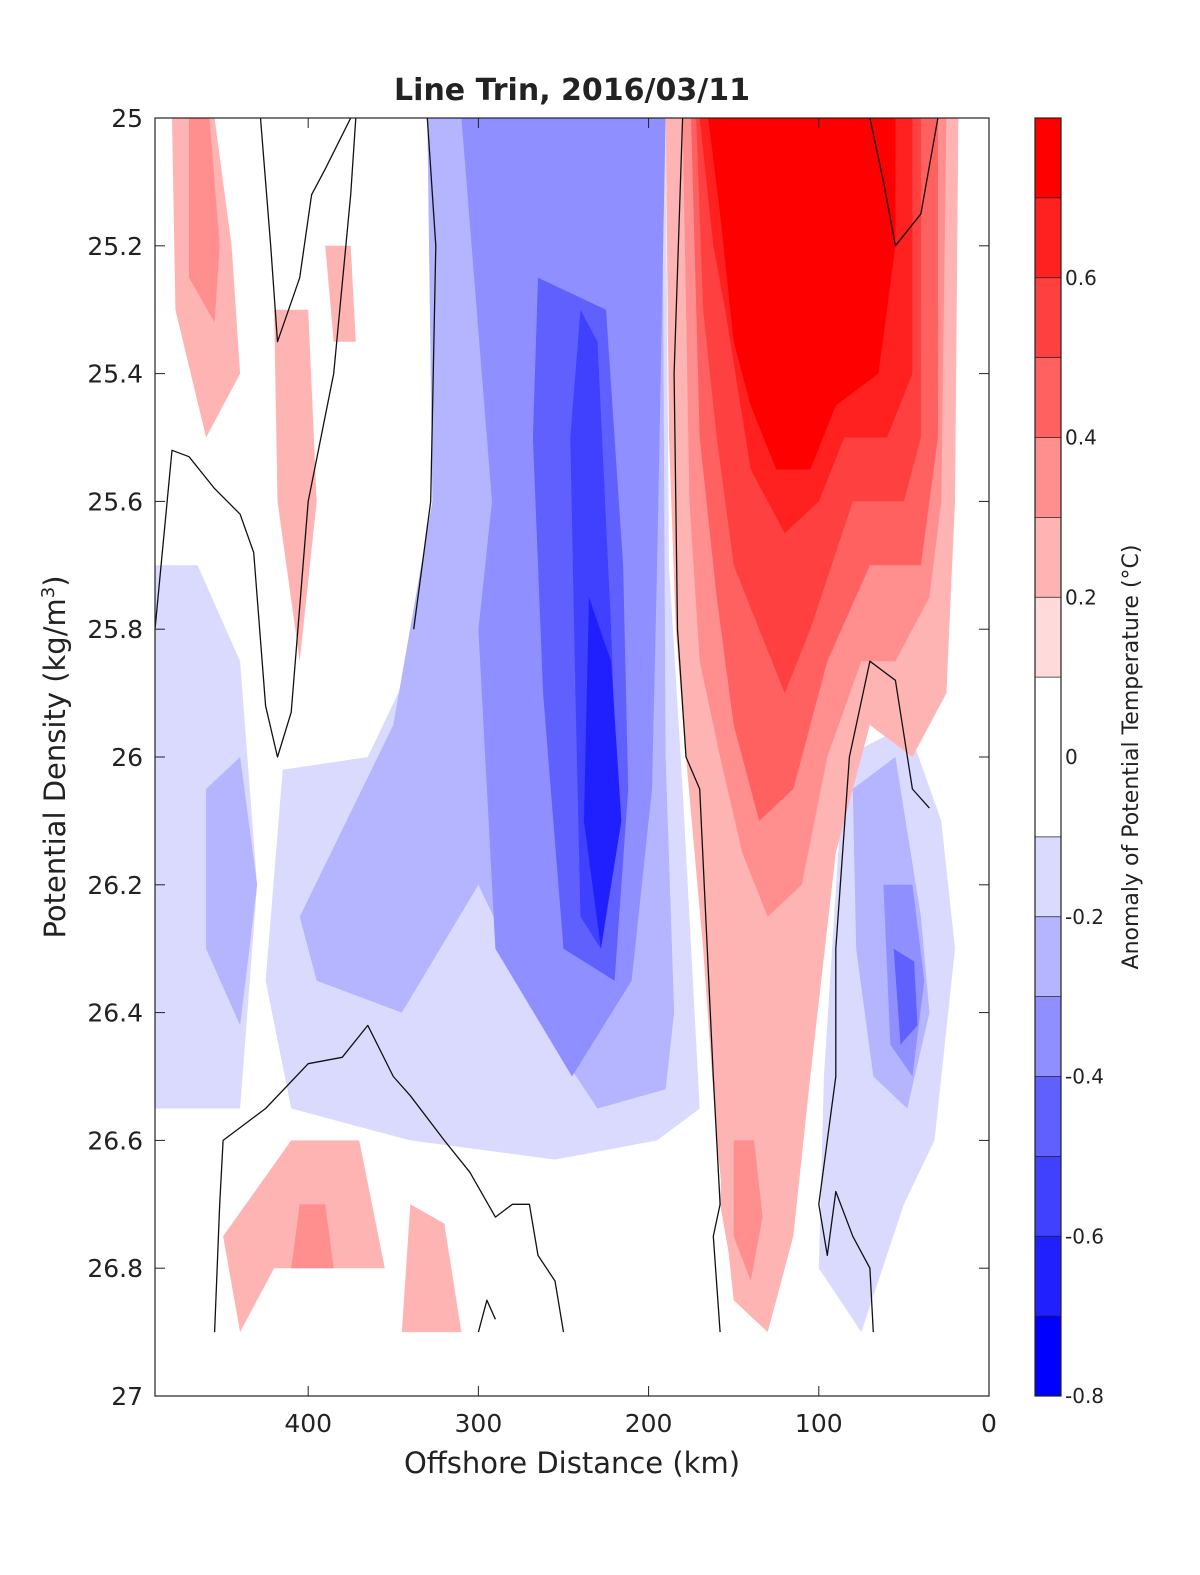 The image size is (1200, 1575). Describe the element at coordinates (1081, 278) in the screenshot. I see `colorbar-tick-label-0: 0.6` at that location.